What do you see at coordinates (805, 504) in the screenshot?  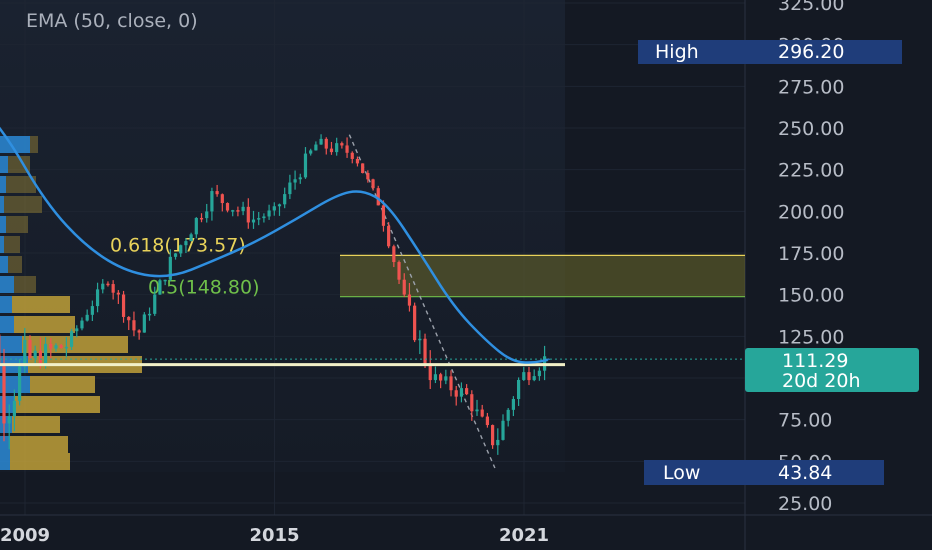 I see `y-tick-label: 25.00` at bounding box center [805, 504].